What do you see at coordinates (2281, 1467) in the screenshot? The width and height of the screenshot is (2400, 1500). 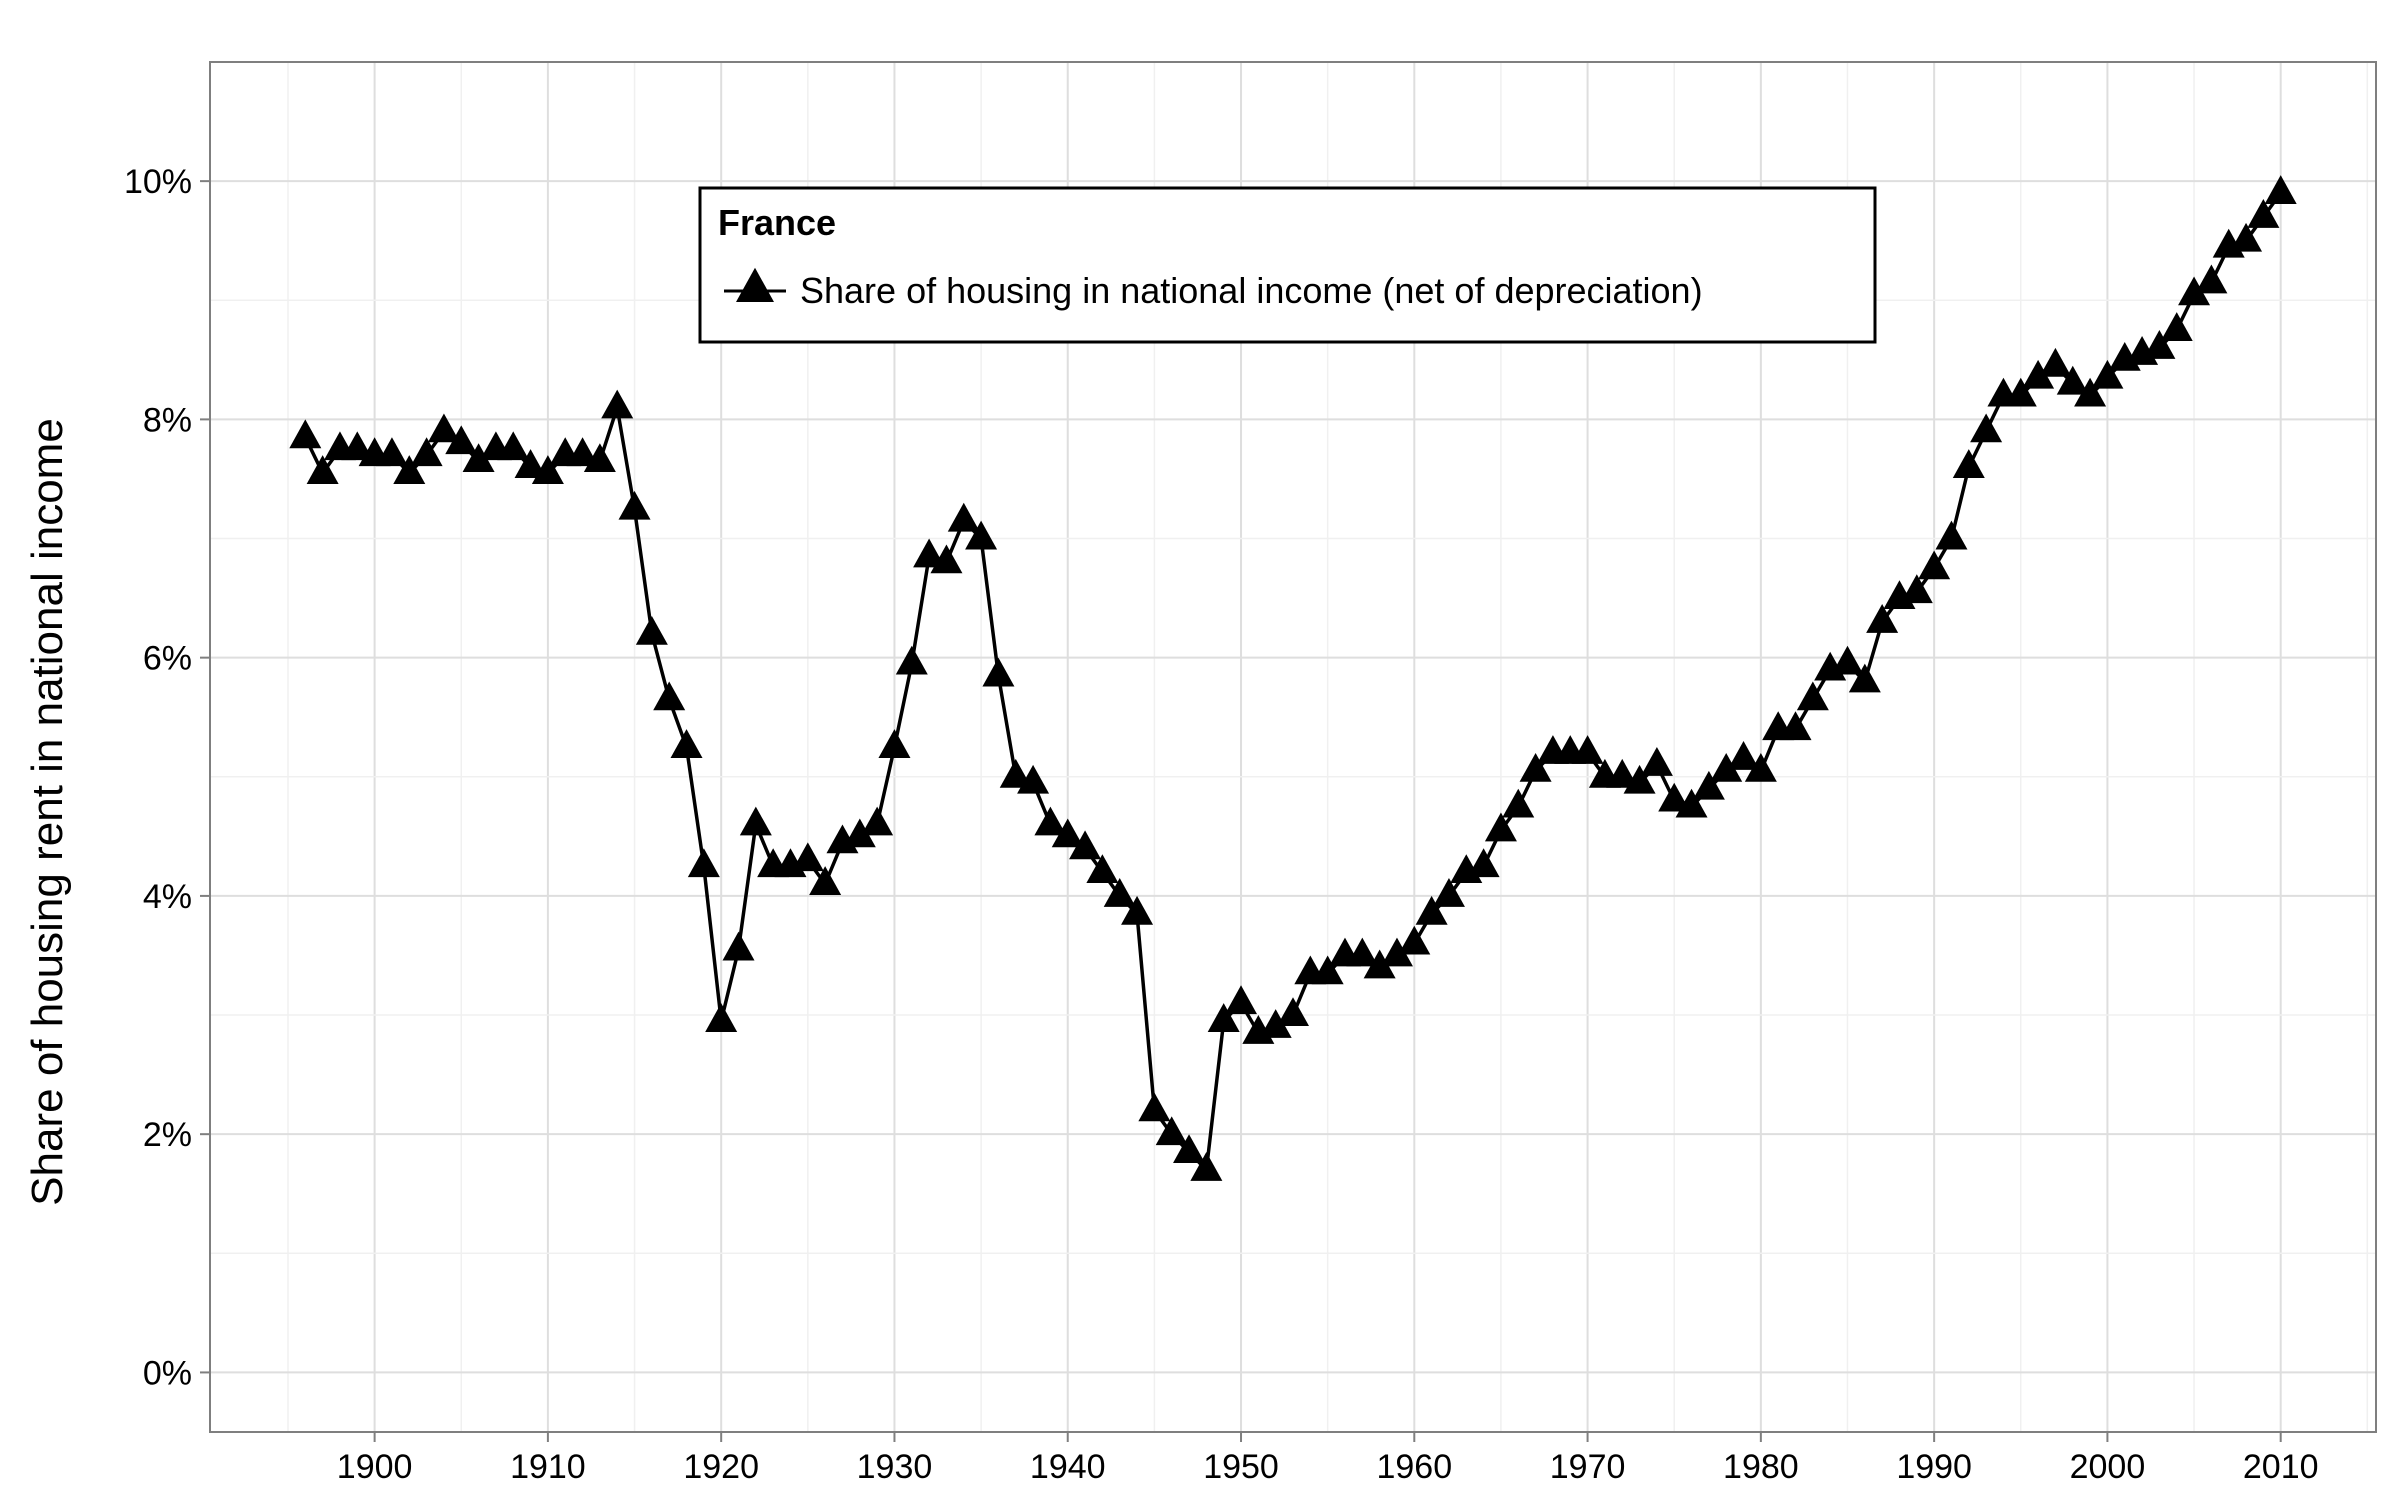 I see `x-tick-label: 2010` at bounding box center [2281, 1467].